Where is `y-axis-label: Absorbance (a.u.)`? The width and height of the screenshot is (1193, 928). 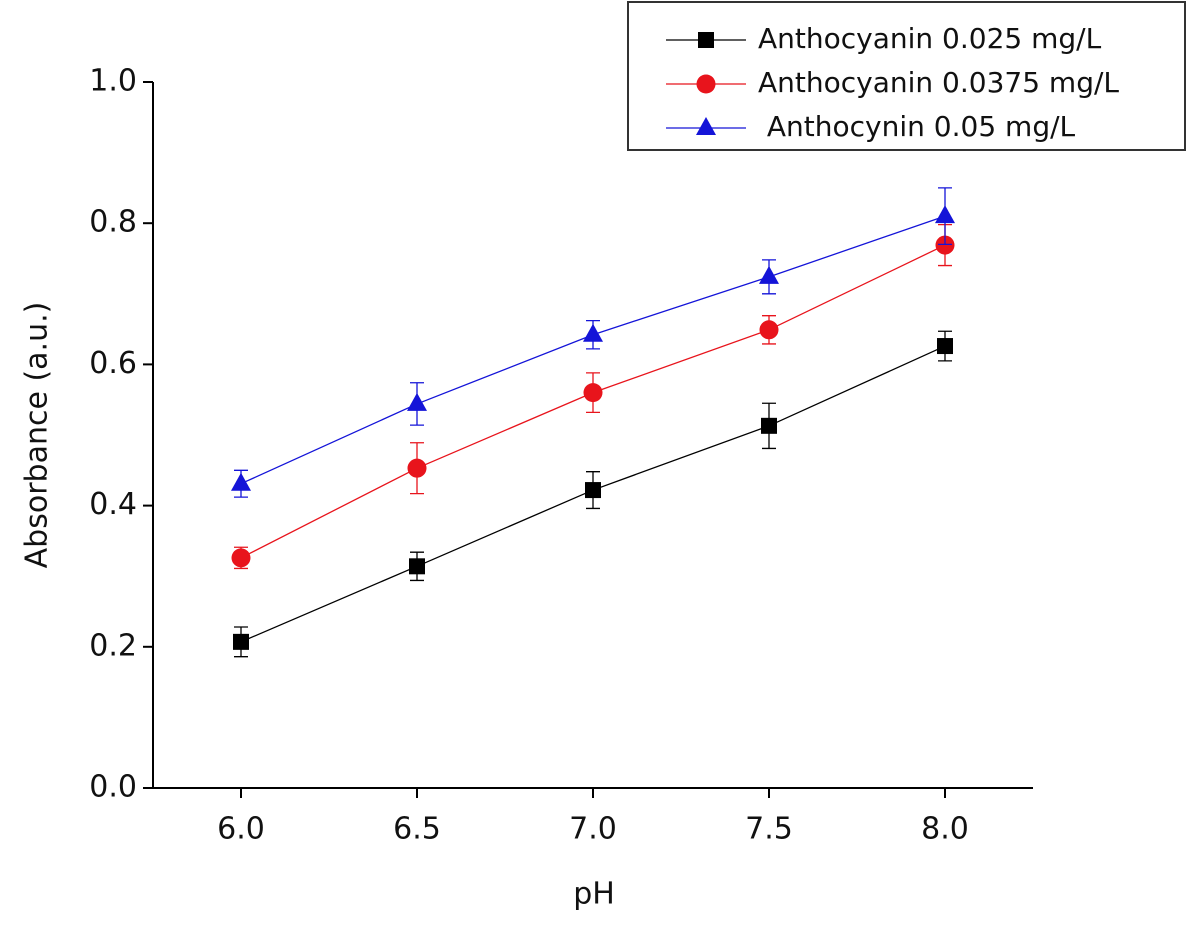 y-axis-label: Absorbance (a.u.) is located at coordinates (37, 435).